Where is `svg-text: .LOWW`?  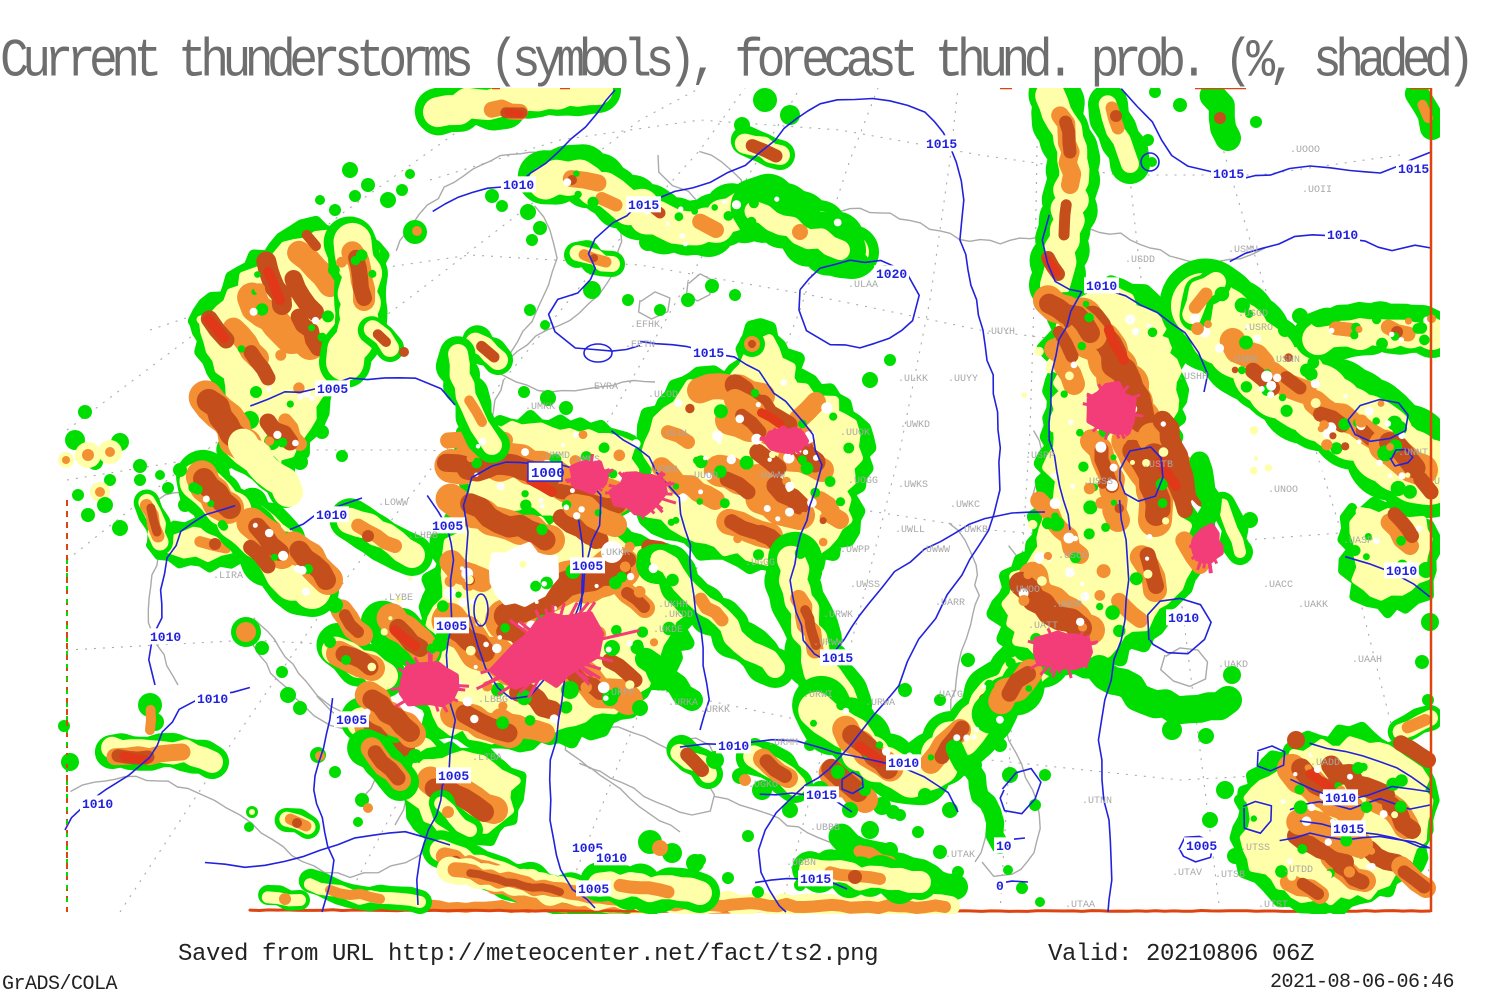 svg-text: .LOWW is located at coordinates (393, 503).